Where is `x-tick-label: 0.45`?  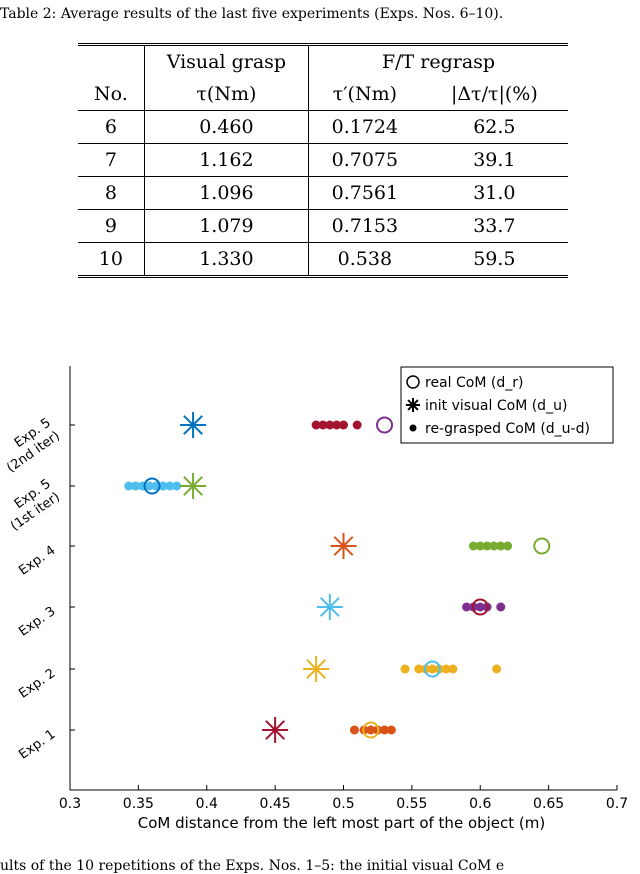 x-tick-label: 0.45 is located at coordinates (275, 804).